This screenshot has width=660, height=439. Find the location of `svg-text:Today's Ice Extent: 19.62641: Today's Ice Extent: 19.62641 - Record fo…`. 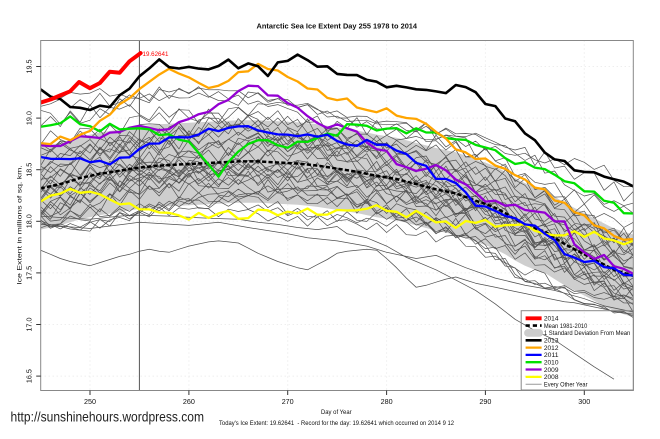

svg-text:Today's Ice Extent: 19.62641: Today's Ice Extent: 19.62641 - Record fo… is located at coordinates (336, 423).